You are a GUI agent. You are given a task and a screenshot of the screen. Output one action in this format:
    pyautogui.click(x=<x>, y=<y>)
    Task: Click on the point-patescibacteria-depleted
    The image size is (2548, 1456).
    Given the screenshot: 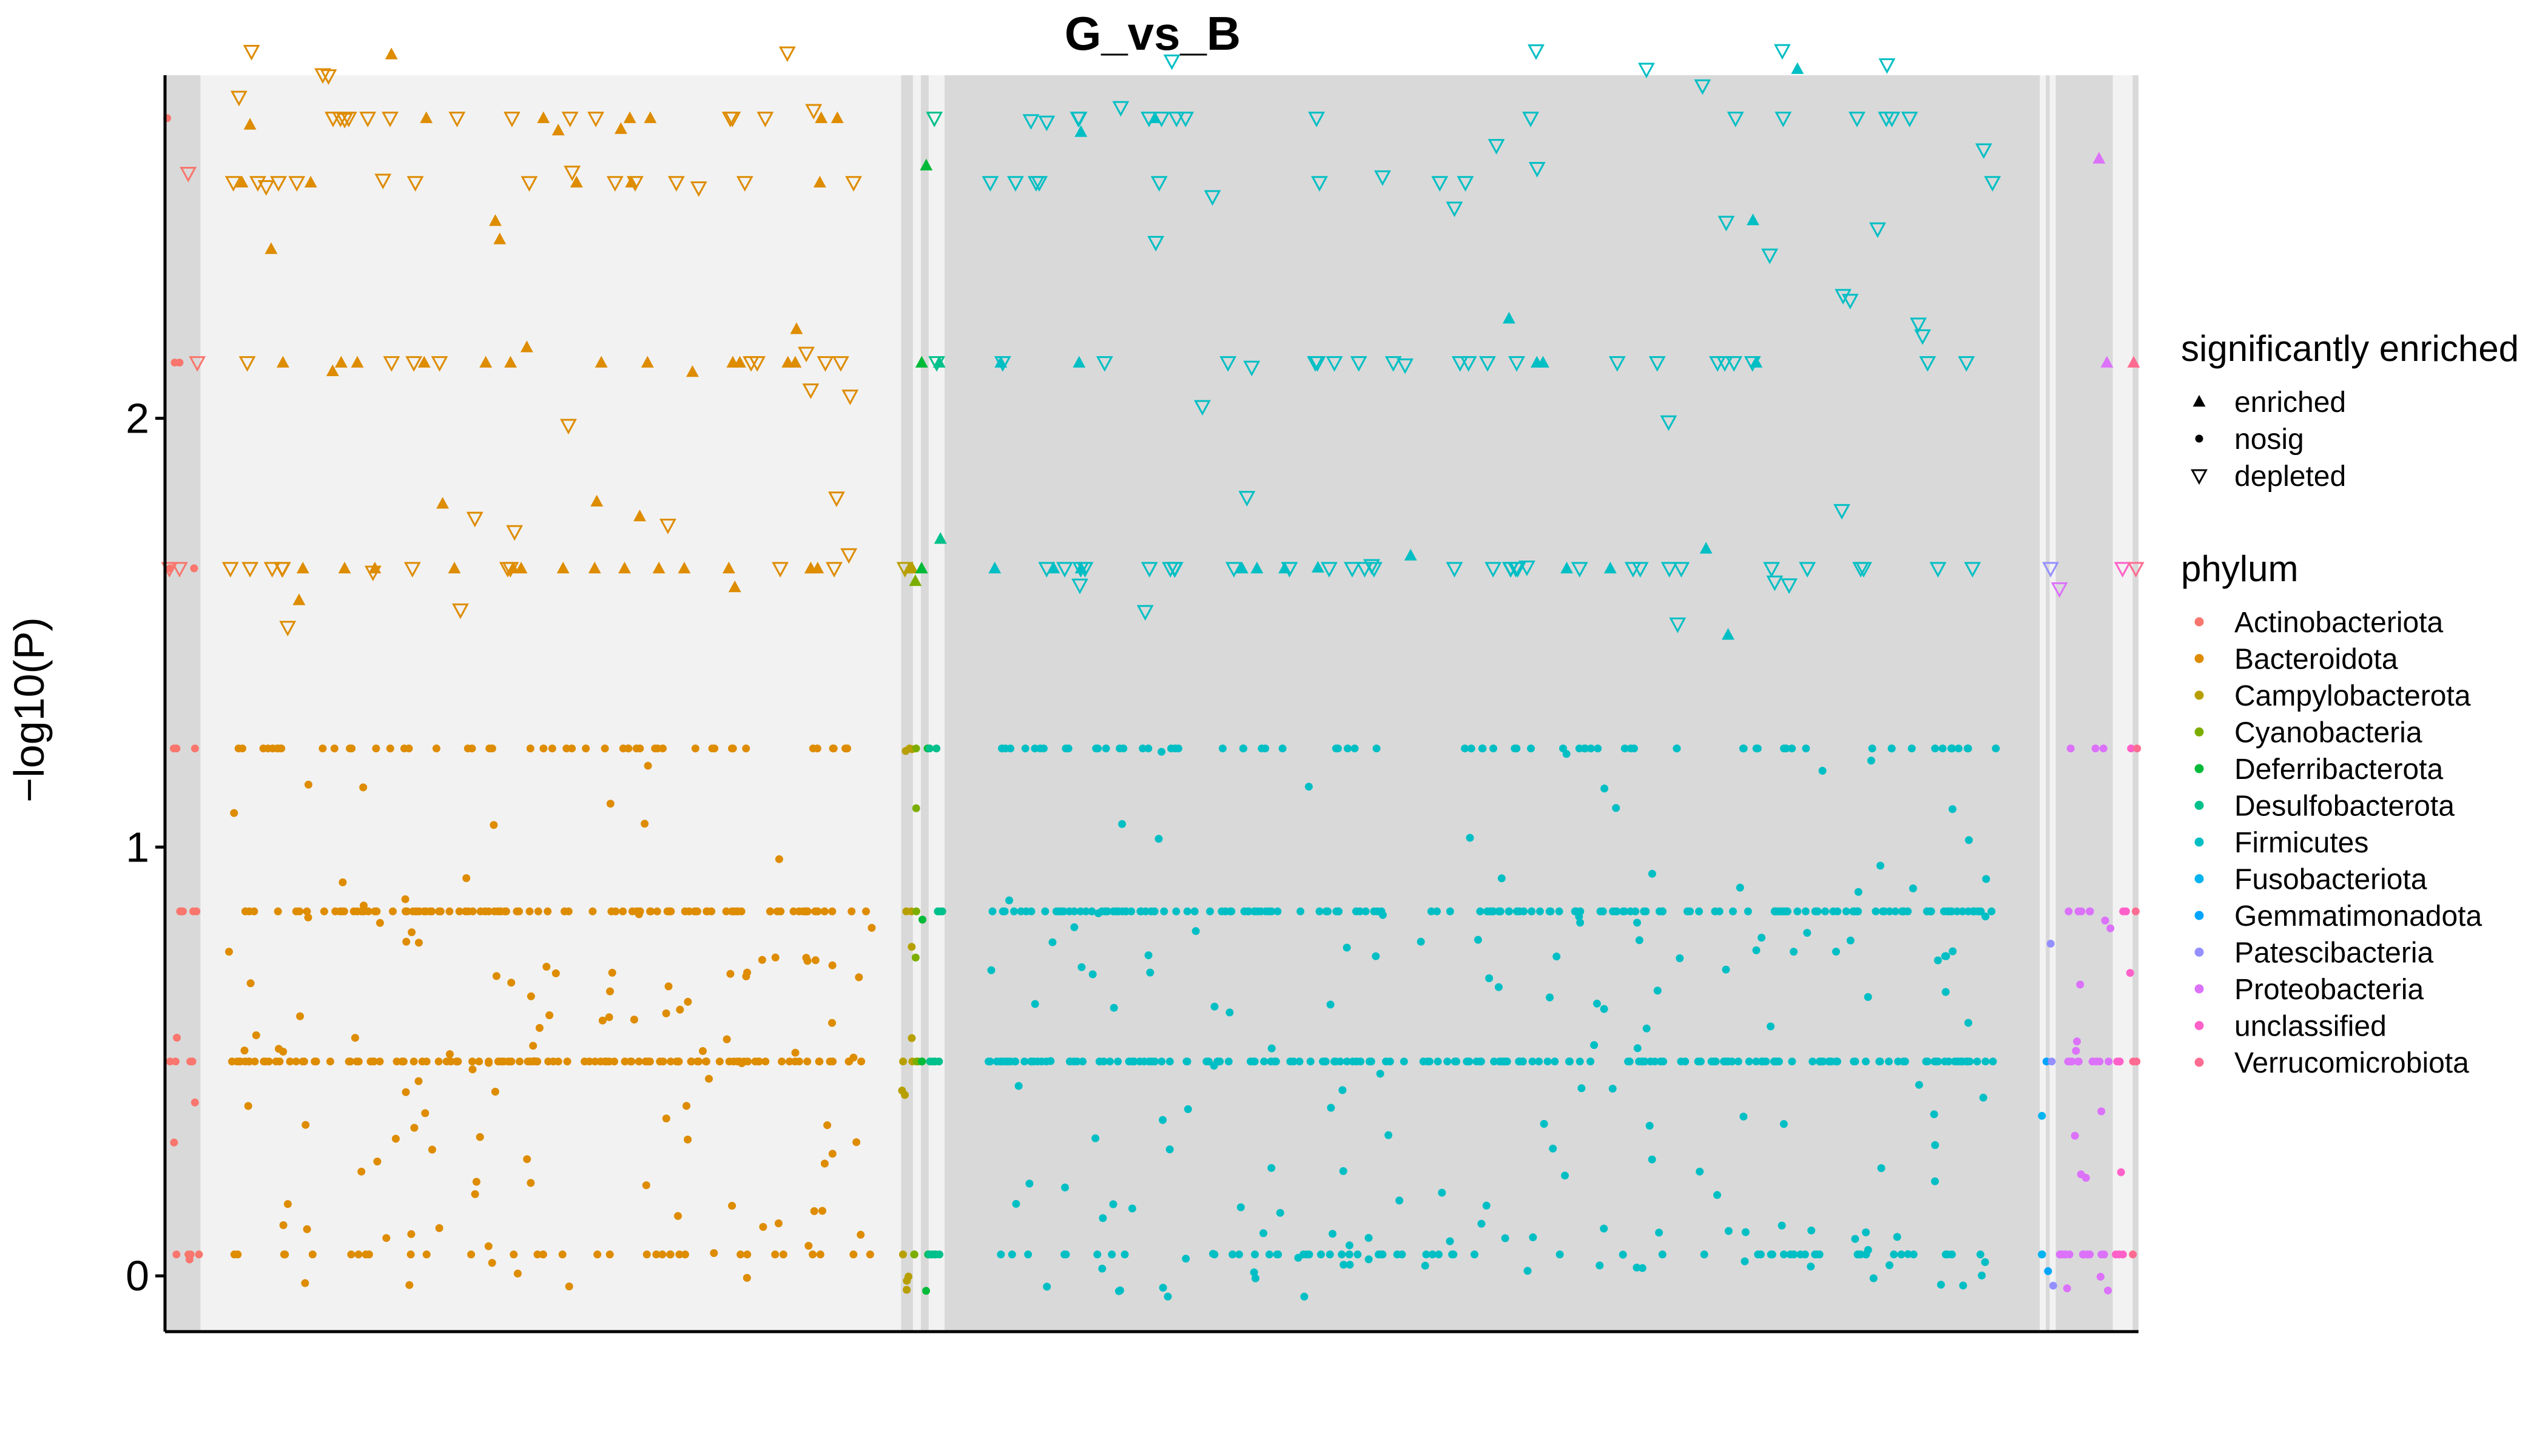 What is the action you would take?
    pyautogui.click(x=2051, y=570)
    